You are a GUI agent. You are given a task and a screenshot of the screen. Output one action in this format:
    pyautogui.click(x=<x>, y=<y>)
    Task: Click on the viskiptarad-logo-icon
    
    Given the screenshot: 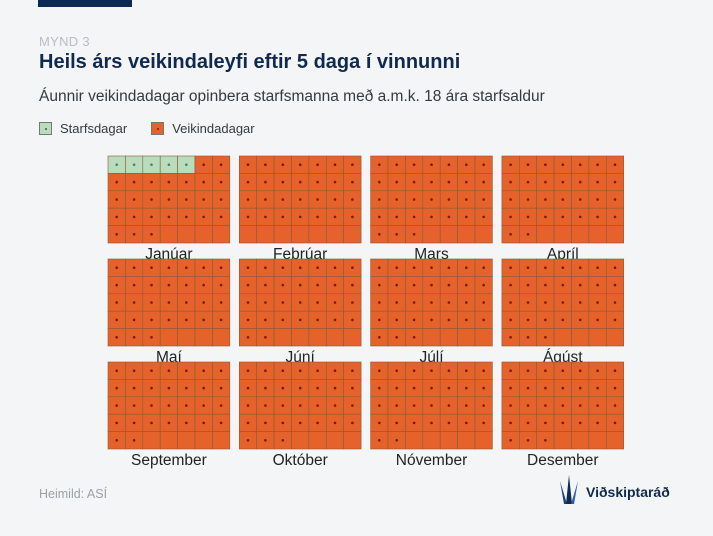 What is the action you would take?
    pyautogui.click(x=569, y=489)
    